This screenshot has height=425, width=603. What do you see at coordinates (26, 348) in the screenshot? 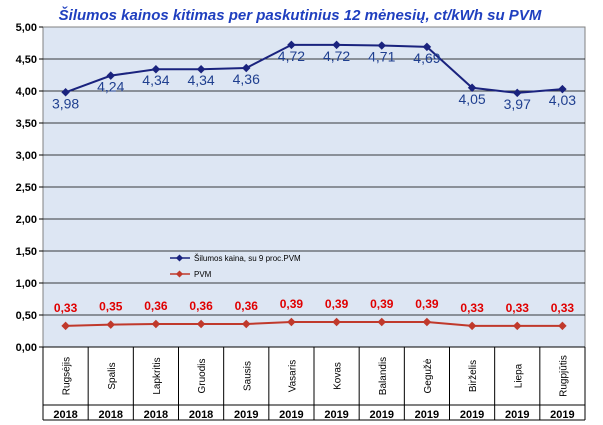
I see `y-tick-label: 0,00` at bounding box center [26, 348].